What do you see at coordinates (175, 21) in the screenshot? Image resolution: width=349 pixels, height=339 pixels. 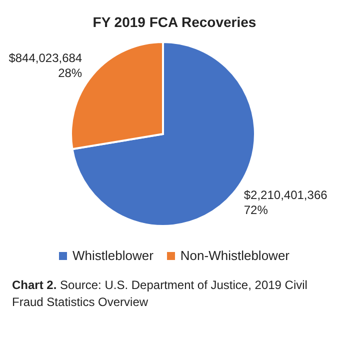 I see `chart-title: FY 2019 FCA Recoveries` at bounding box center [175, 21].